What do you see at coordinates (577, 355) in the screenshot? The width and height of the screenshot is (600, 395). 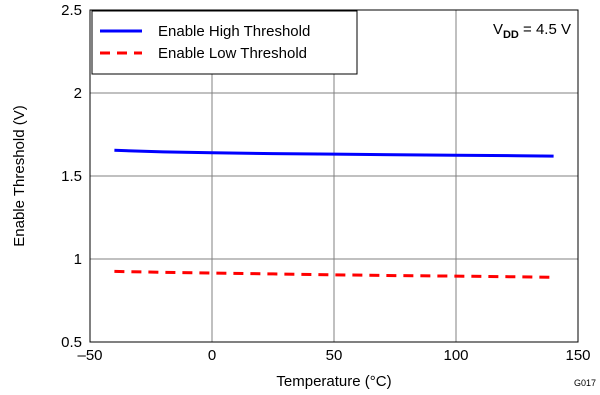 I see `x-tick-label: 150` at bounding box center [577, 355].